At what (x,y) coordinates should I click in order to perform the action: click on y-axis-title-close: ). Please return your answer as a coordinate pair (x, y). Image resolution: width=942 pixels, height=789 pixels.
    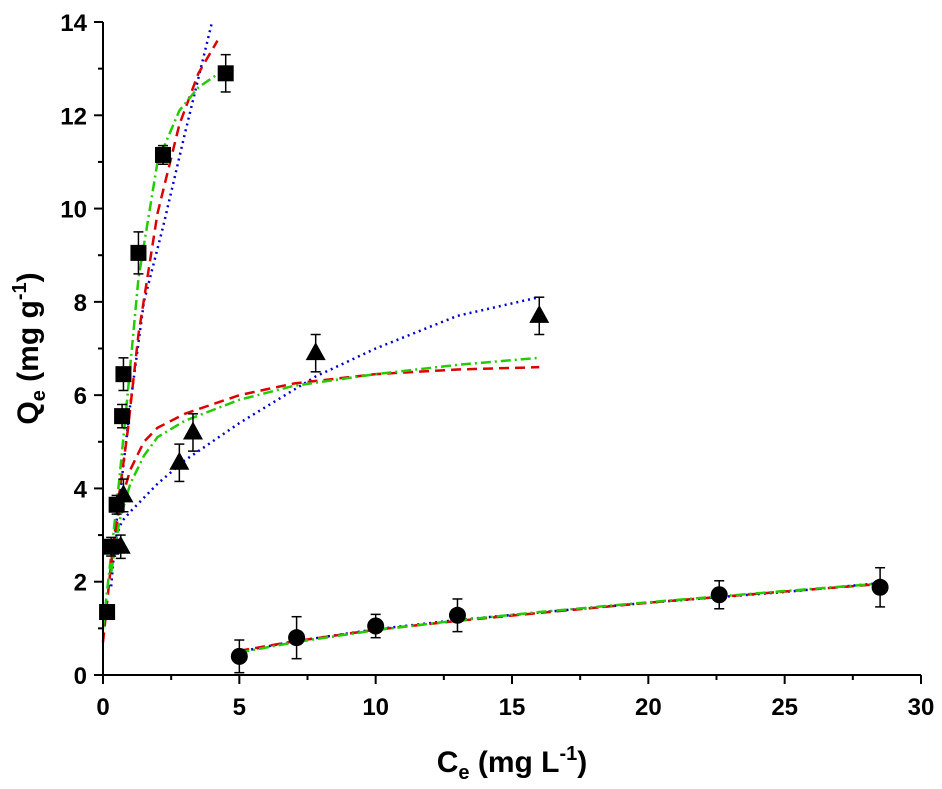
    Looking at the image, I should click on (28, 277).